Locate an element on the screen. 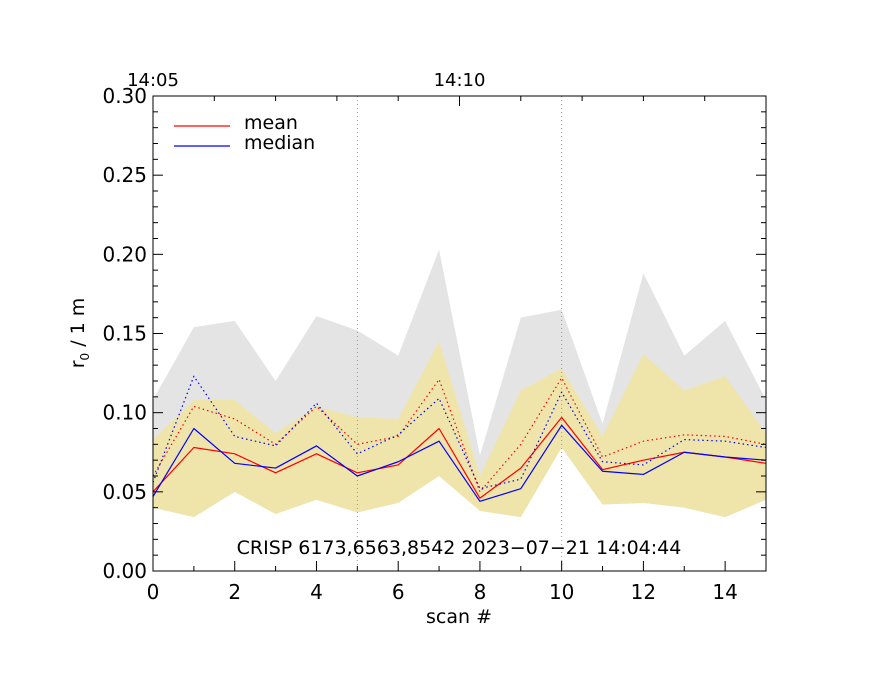 This screenshot has width=880, height=680. y-tick-label-0: 0.00 is located at coordinates (124, 571).